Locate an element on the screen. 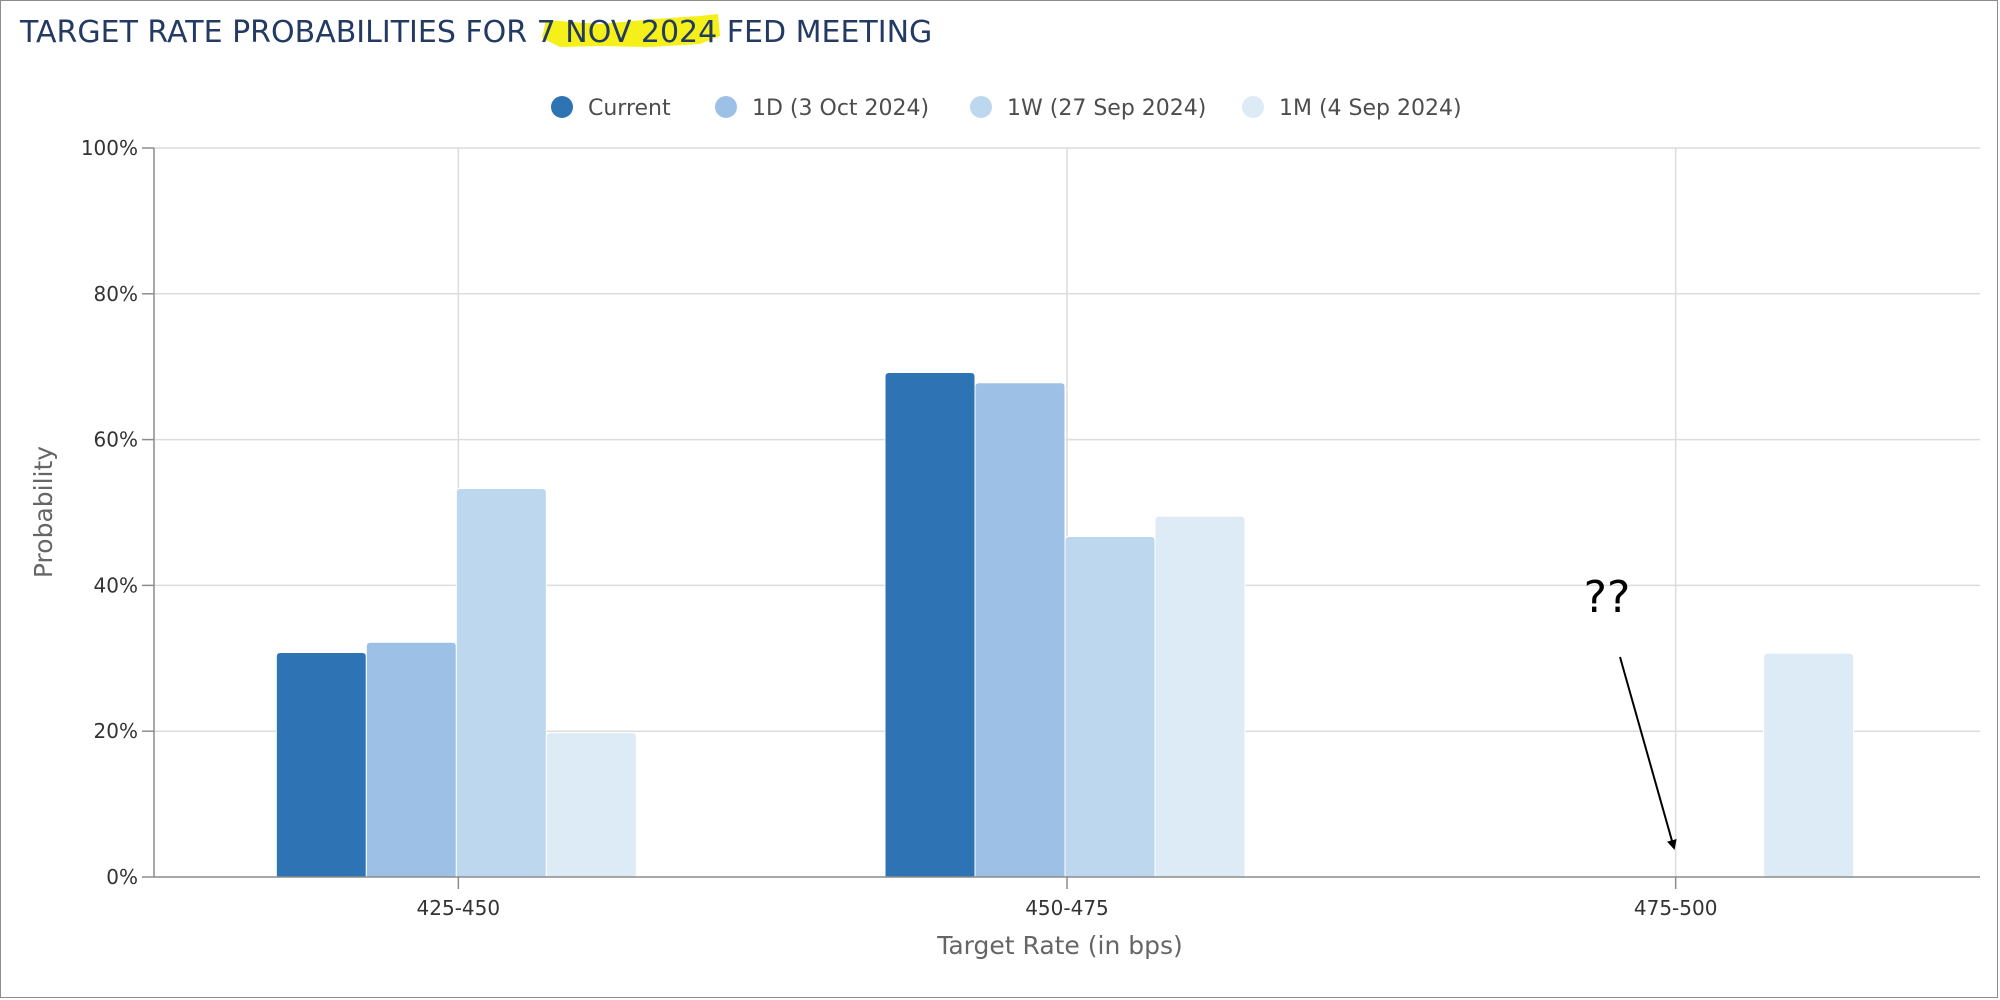  title-part-date: 7 NOV 2024 is located at coordinates (627, 32).